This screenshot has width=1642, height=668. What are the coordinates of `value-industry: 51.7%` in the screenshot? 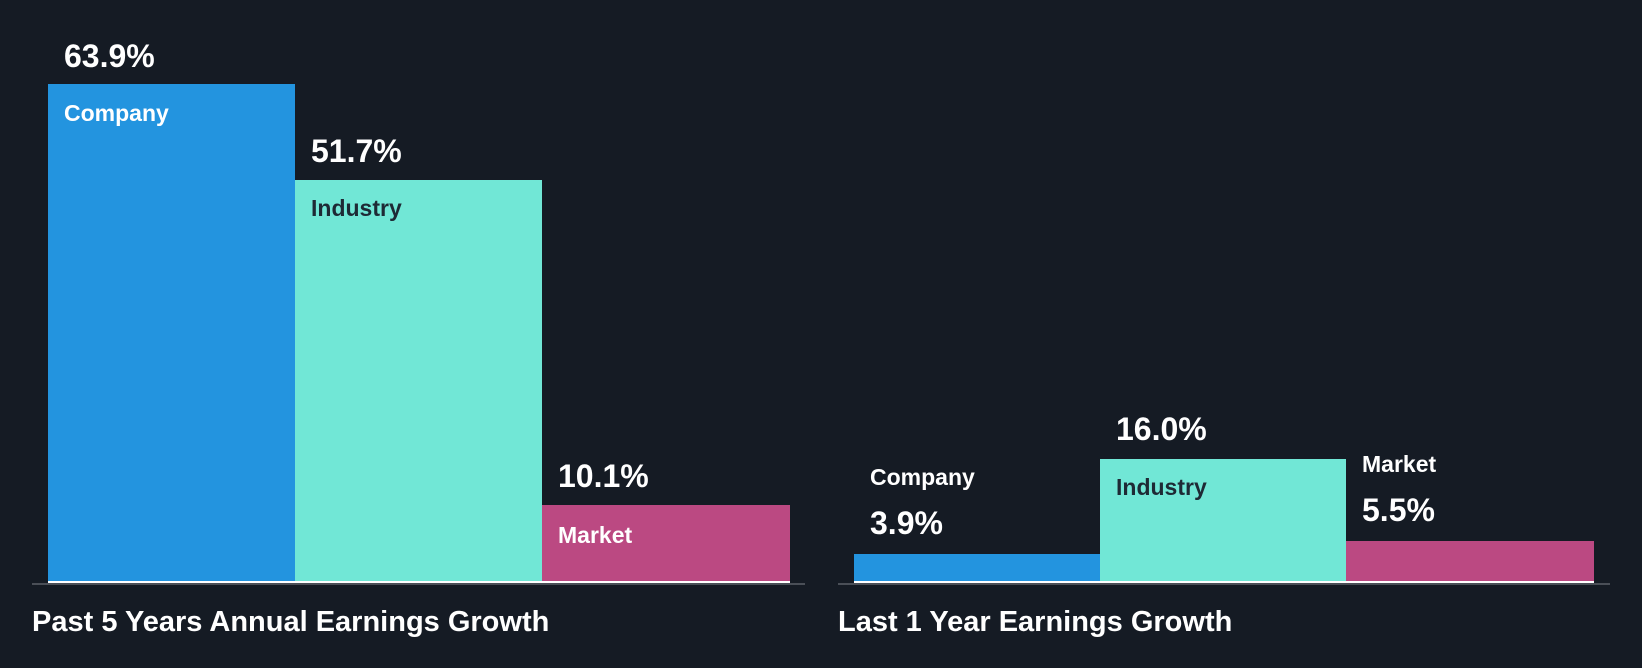 It's located at (356, 151).